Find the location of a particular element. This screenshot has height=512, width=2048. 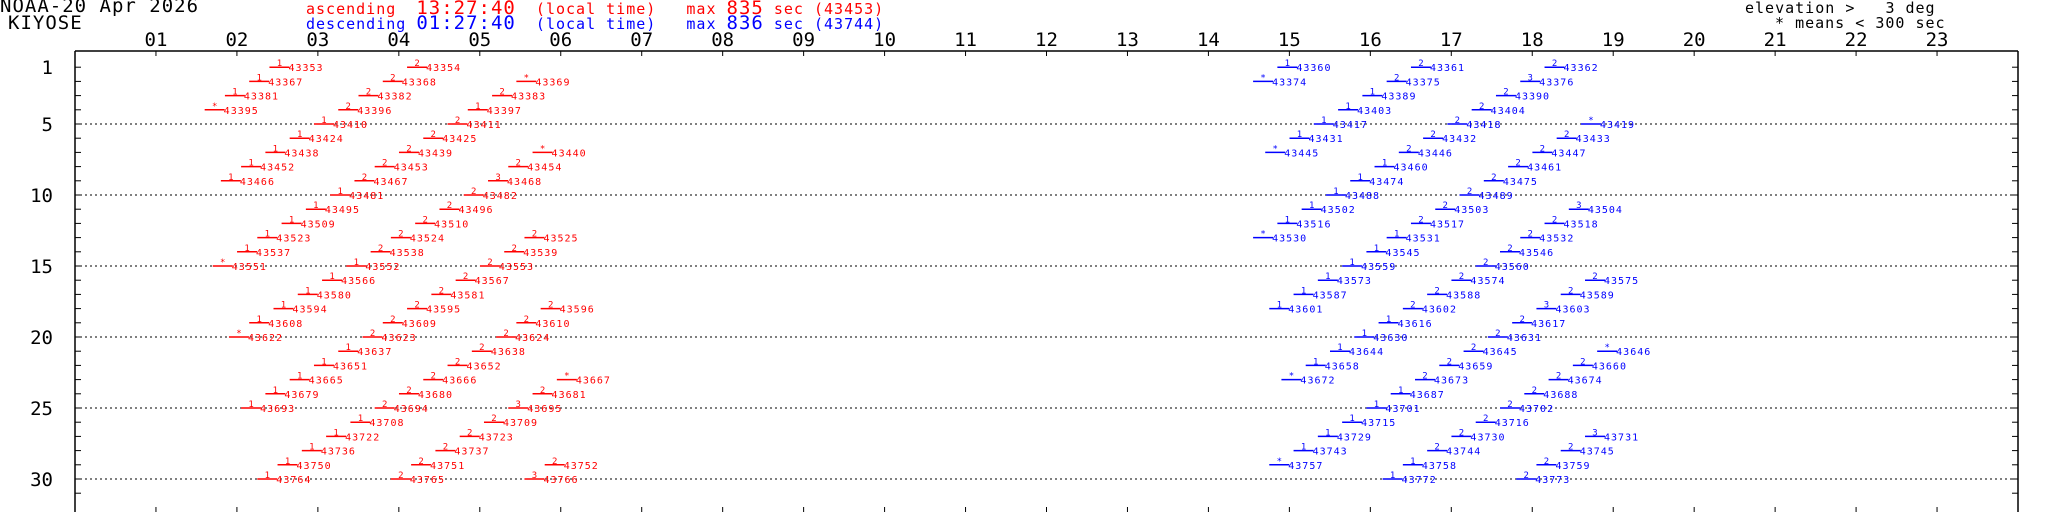

x-tick-label: 21 is located at coordinates (1775, 40).